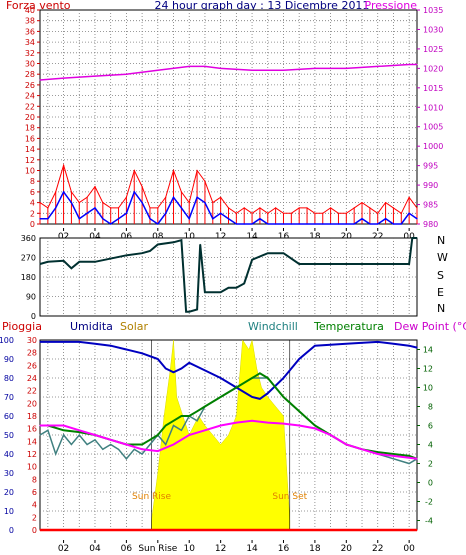 The width and height of the screenshot is (466, 555). What do you see at coordinates (32, 203) in the screenshot?
I see `left-tick-label-4: 4` at bounding box center [32, 203].